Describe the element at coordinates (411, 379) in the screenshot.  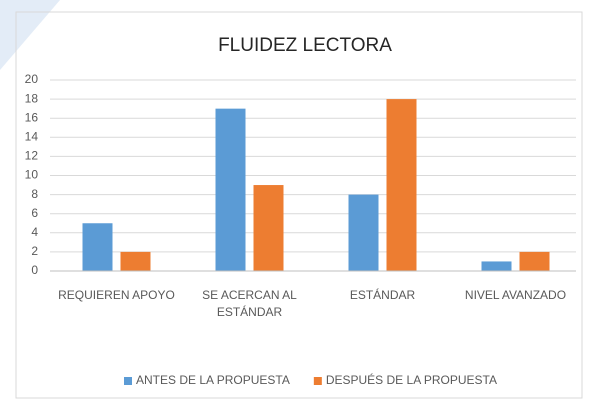
I see `legend-label: DESPUÉS DE LA PROPUESTA` at that location.